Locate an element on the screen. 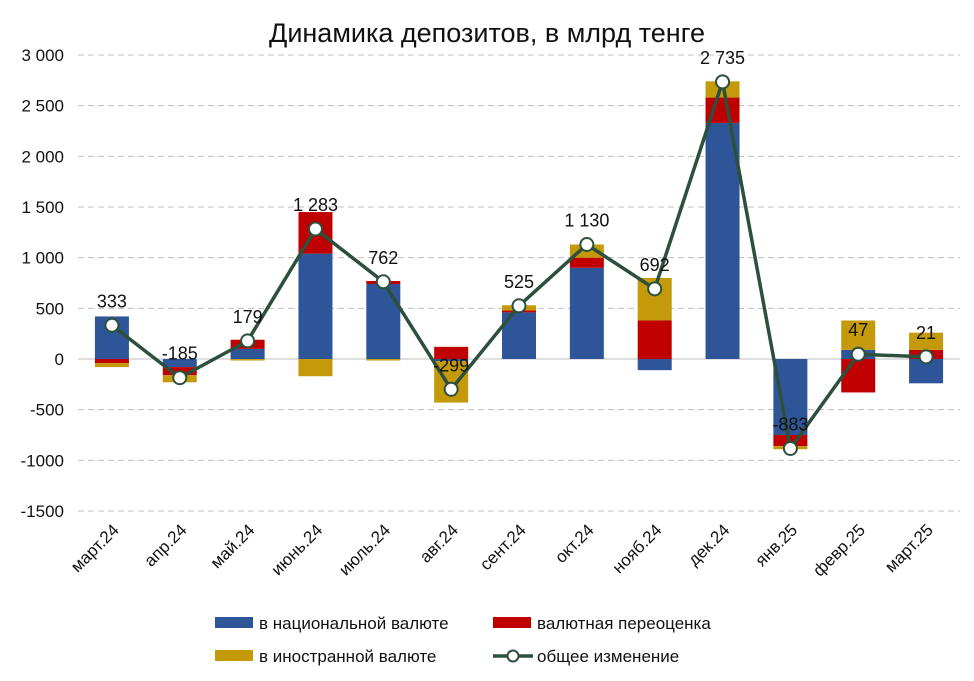 The height and width of the screenshot is (681, 974). data-label: 525 is located at coordinates (519, 282).